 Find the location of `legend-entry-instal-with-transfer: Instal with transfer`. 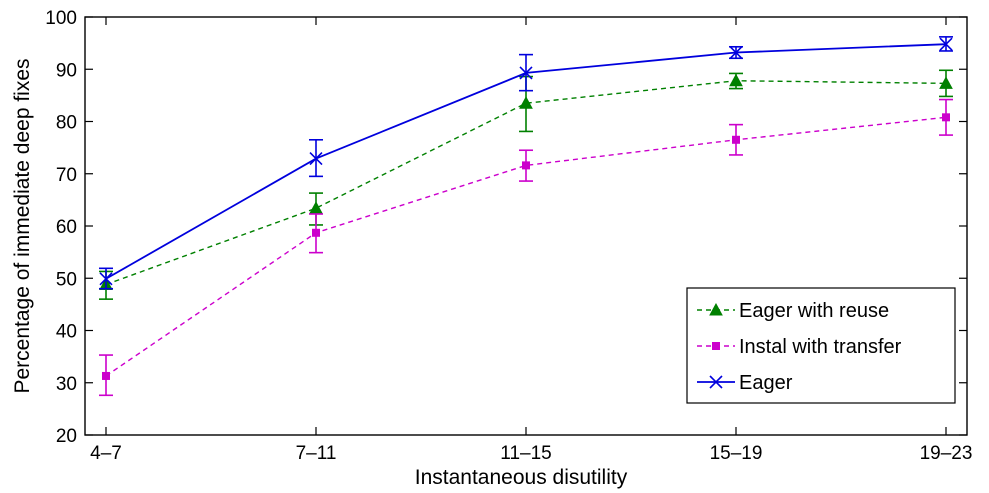

legend-entry-instal-with-transfer: Instal with transfer is located at coordinates (799, 347).